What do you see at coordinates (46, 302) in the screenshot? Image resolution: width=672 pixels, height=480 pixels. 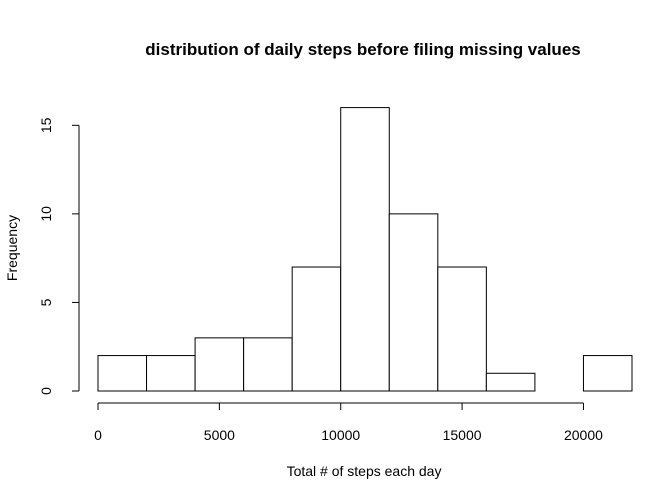 I see `y-tick-label: 5` at bounding box center [46, 302].